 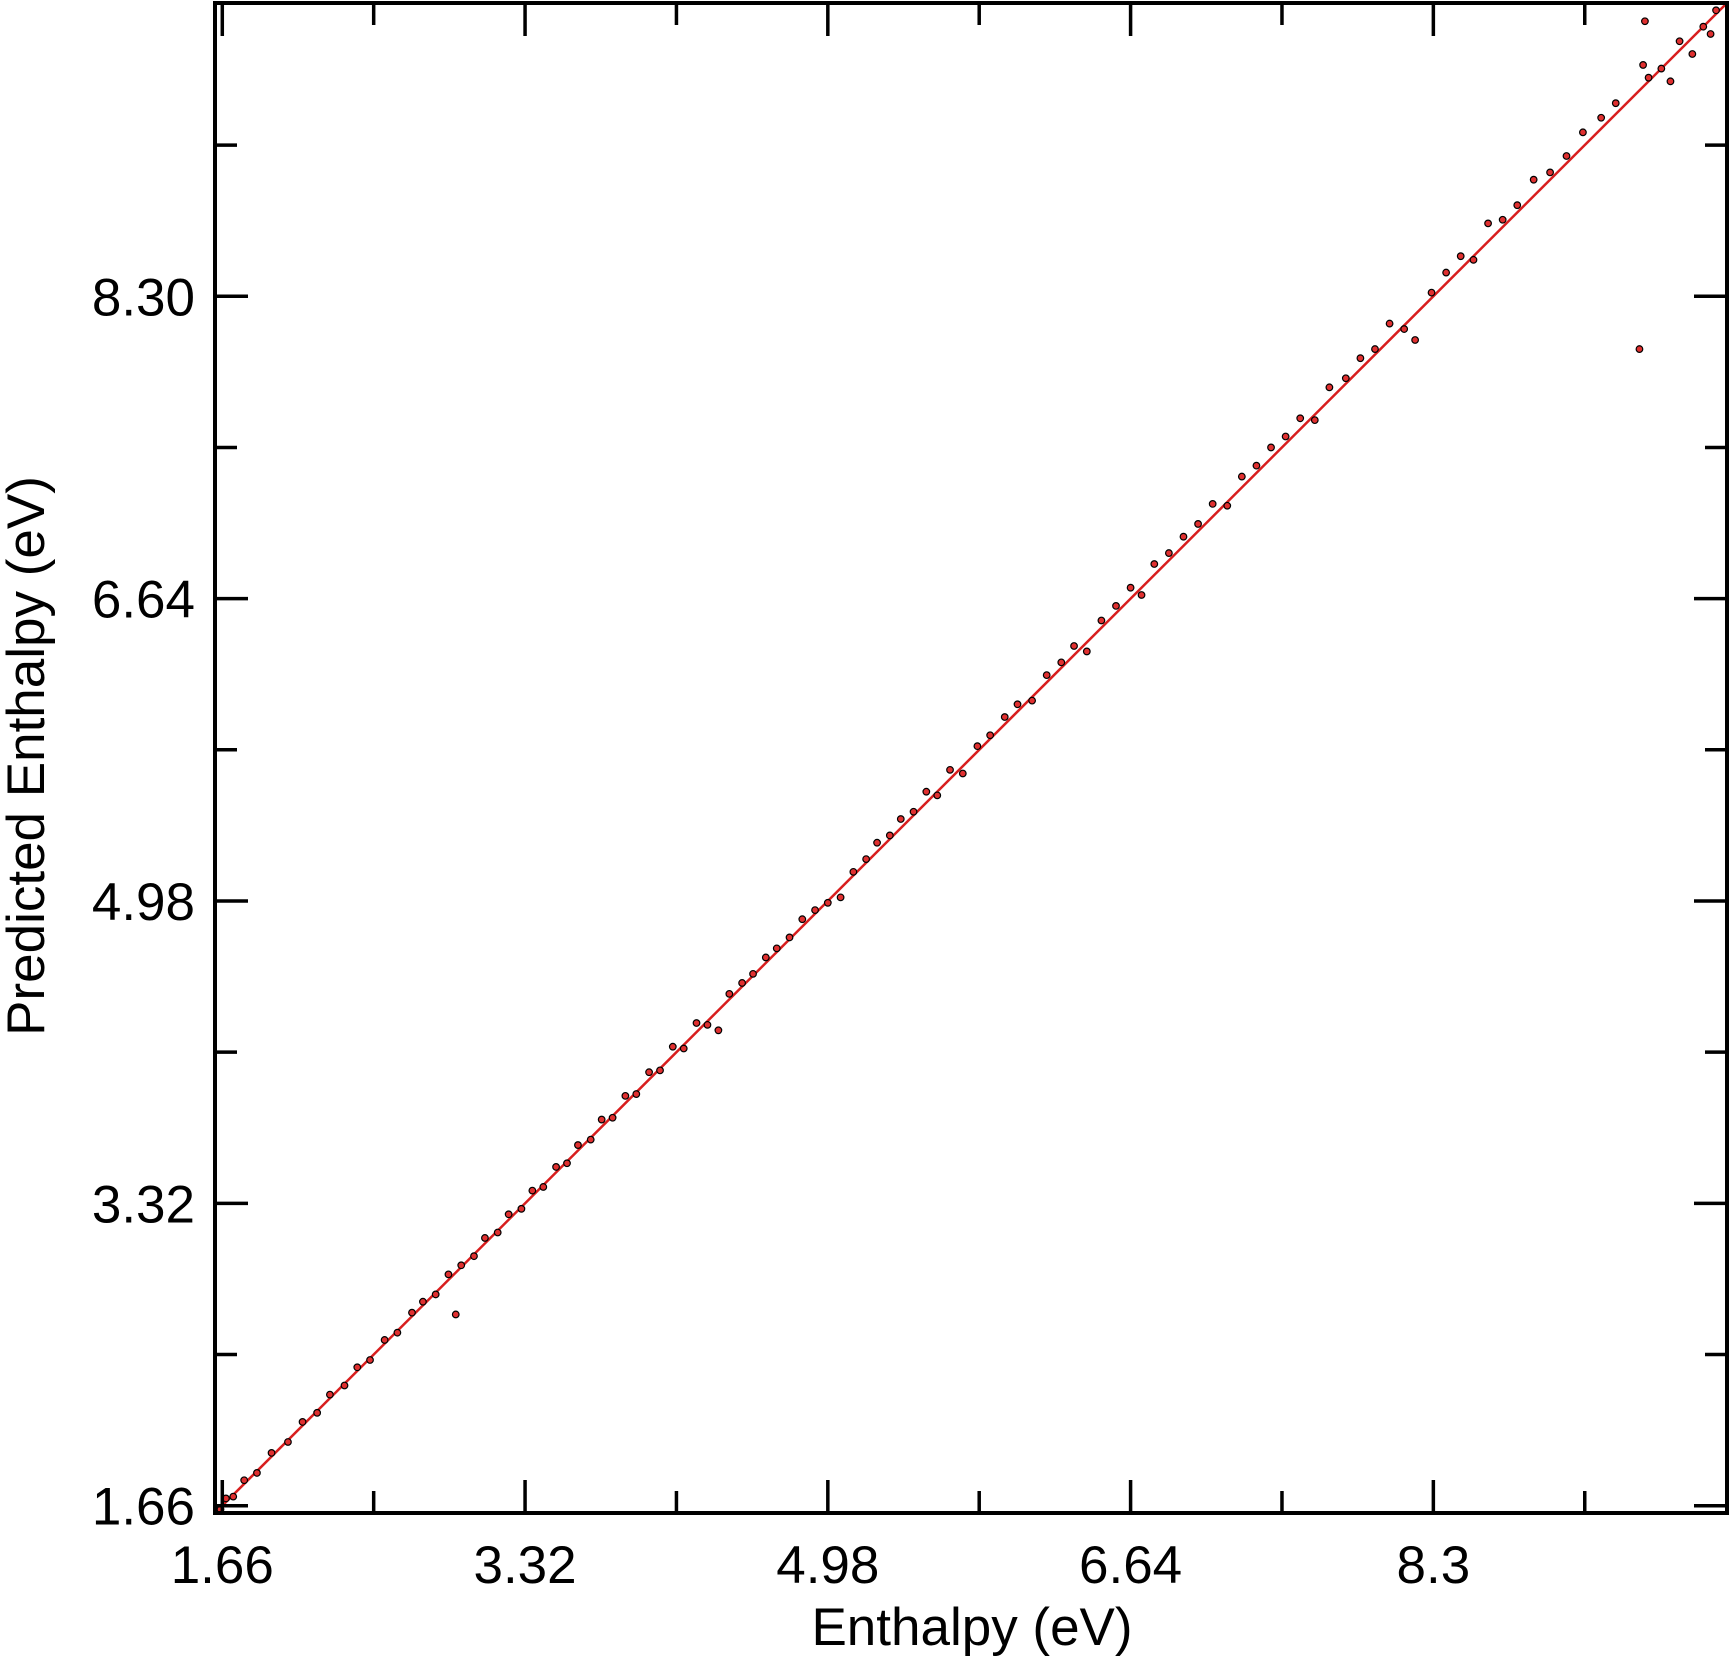 I want to click on y-tick-label: 6.64, so click(x=143, y=600).